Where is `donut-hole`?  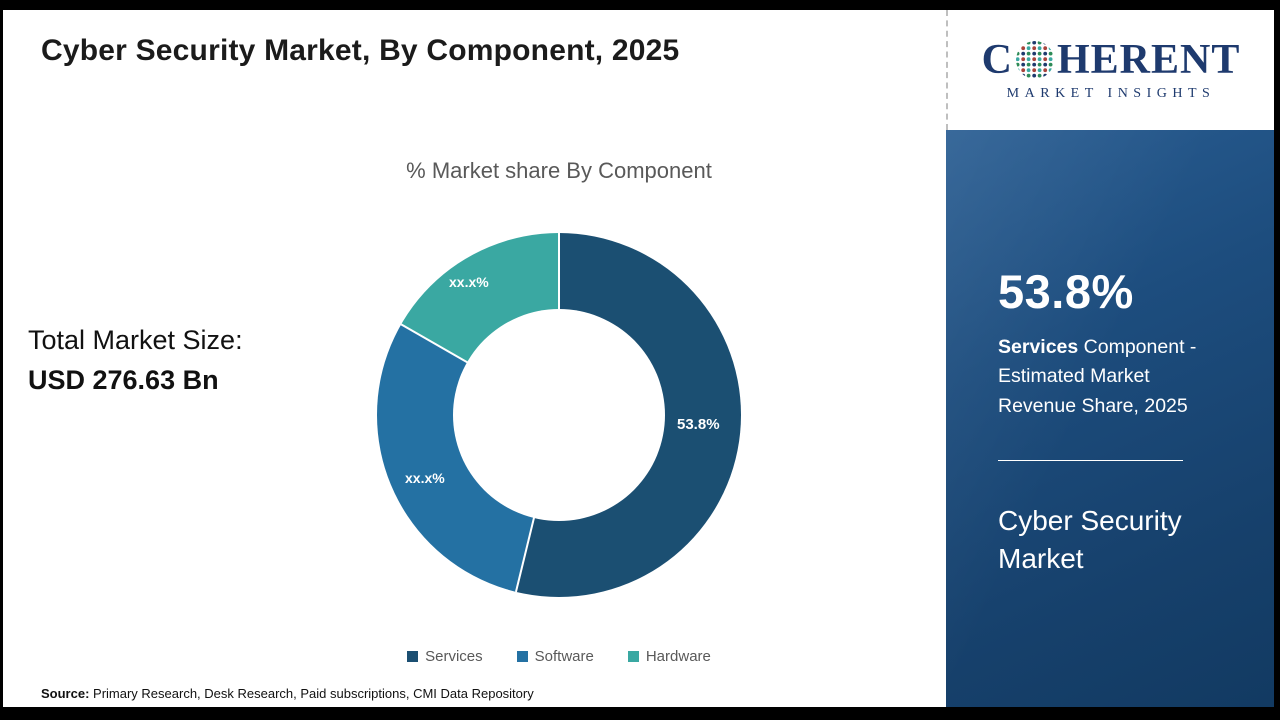
donut-hole is located at coordinates (559, 415).